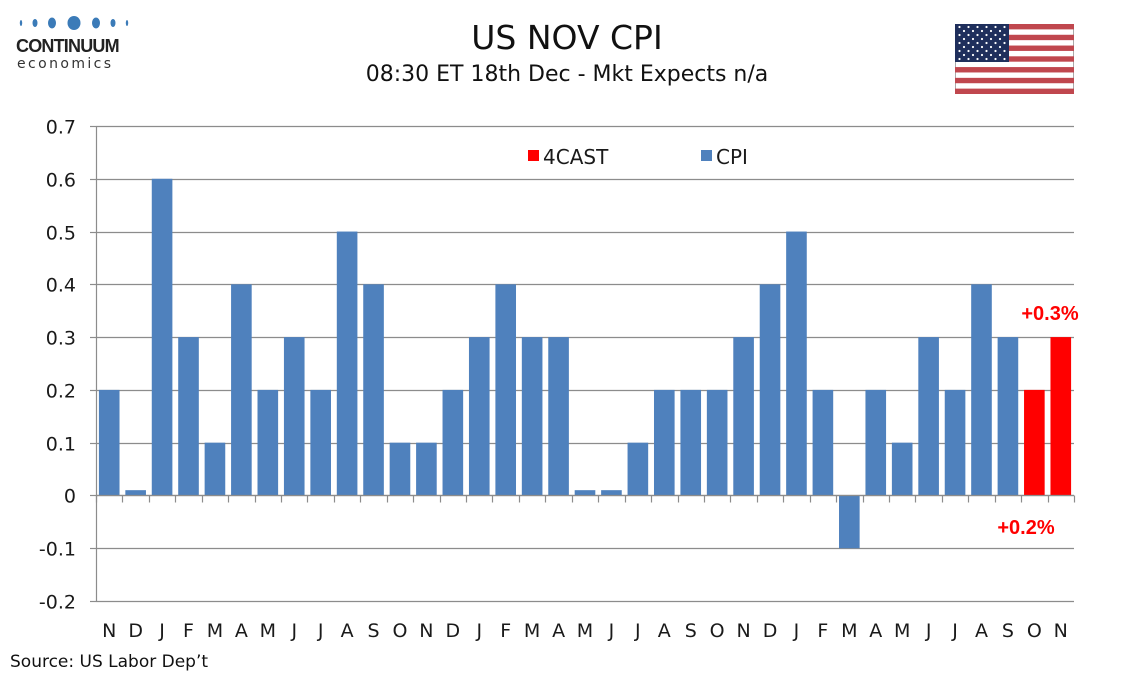  Describe the element at coordinates (576, 157) in the screenshot. I see `legend-label-4cast: 4CAST` at that location.